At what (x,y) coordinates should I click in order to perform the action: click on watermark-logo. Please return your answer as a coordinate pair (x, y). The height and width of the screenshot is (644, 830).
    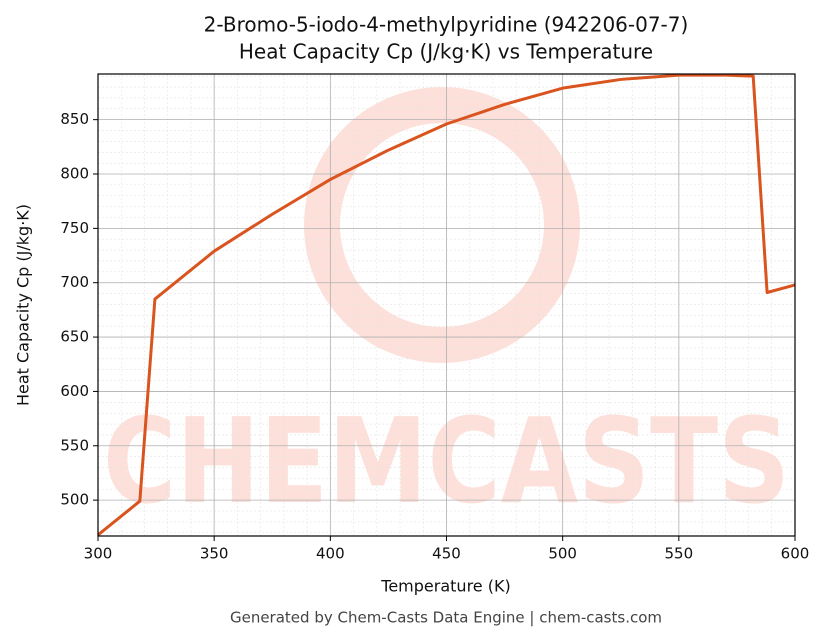
    Looking at the image, I should click on (442, 225).